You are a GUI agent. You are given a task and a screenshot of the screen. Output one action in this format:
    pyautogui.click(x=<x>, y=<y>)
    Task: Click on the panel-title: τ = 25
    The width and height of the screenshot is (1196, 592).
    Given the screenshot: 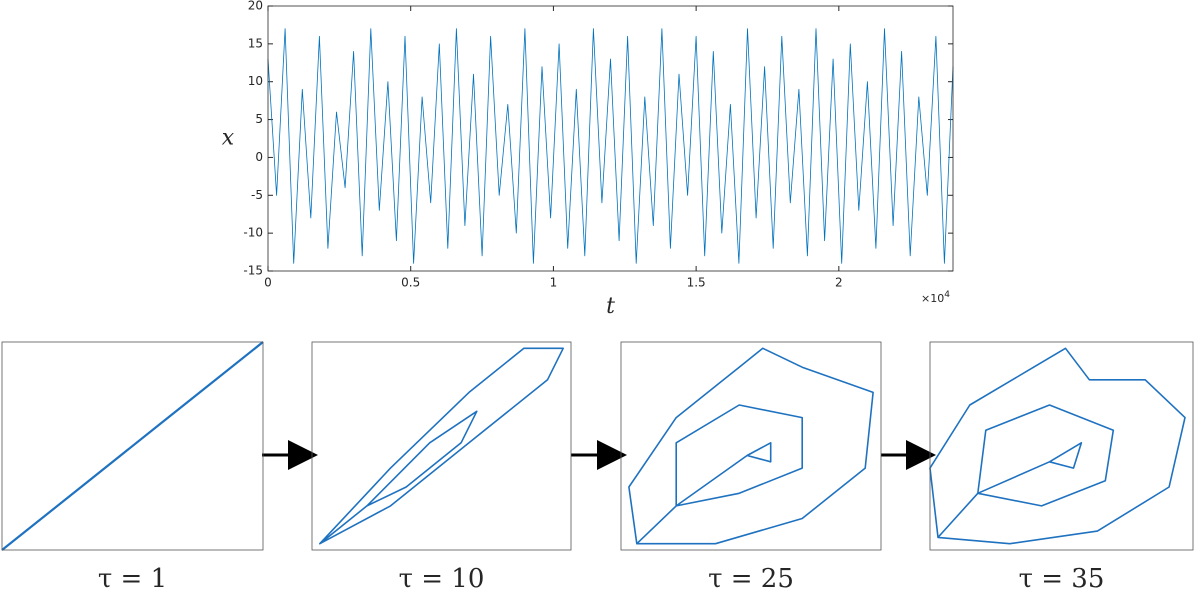 What is the action you would take?
    pyautogui.click(x=751, y=578)
    